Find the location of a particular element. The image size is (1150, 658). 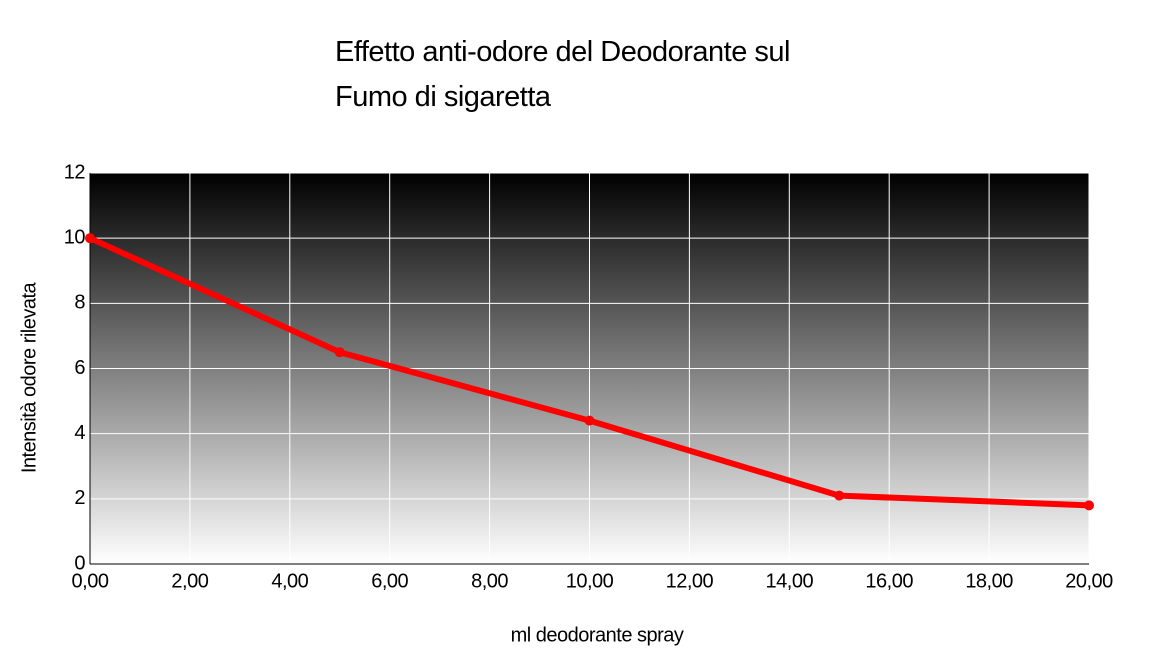

x-tick-label: 14,00 is located at coordinates (790, 581).